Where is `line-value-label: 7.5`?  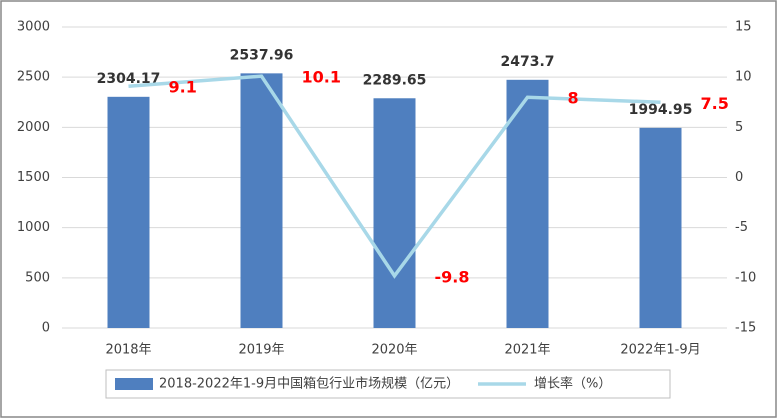
line-value-label: 7.5 is located at coordinates (715, 103).